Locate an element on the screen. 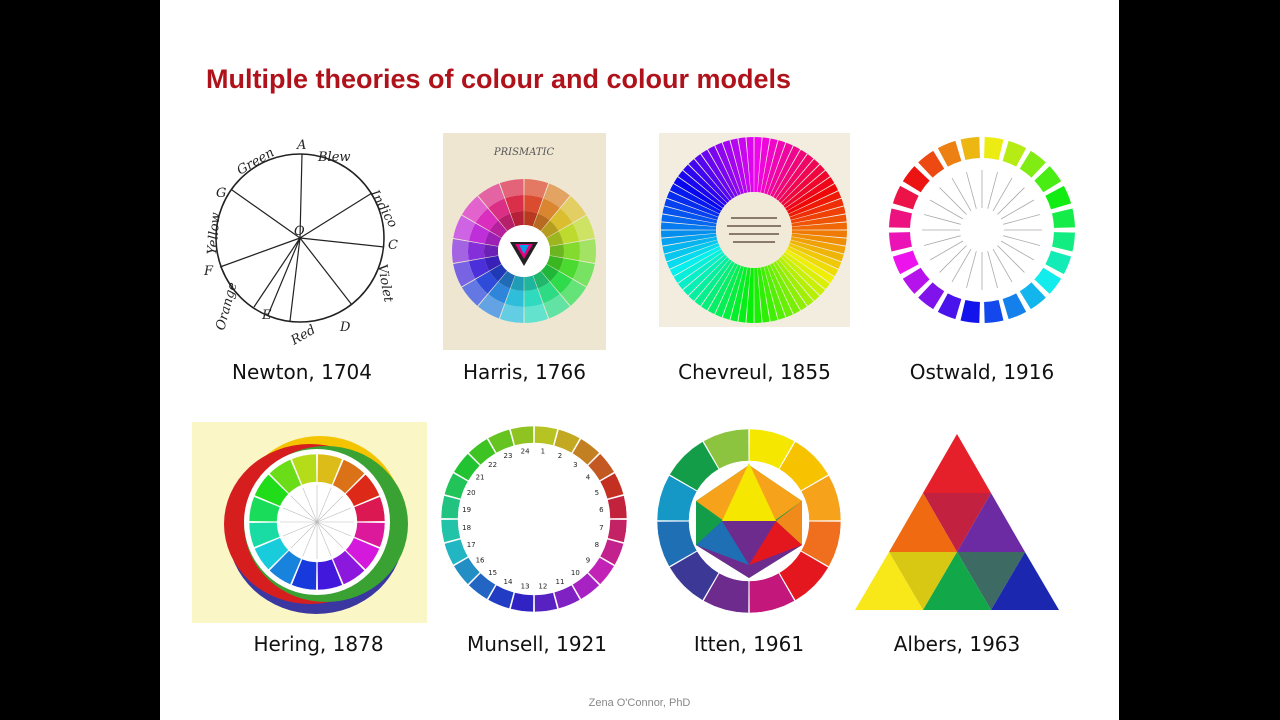 This screenshot has width=1280, height=720. newton-label-g: G is located at coordinates (221, 193).